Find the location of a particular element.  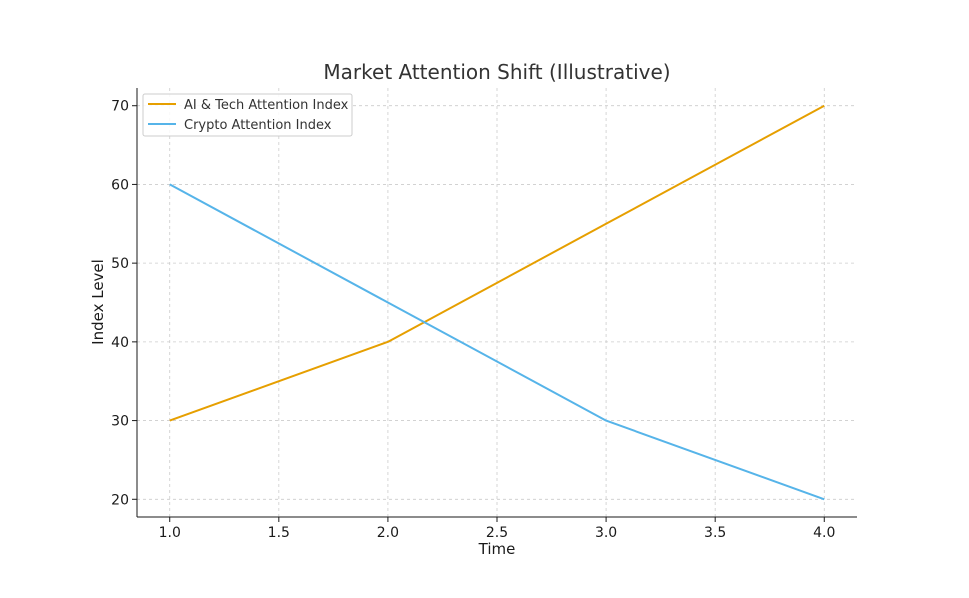

y-tick-label: 70 is located at coordinates (120, 107).